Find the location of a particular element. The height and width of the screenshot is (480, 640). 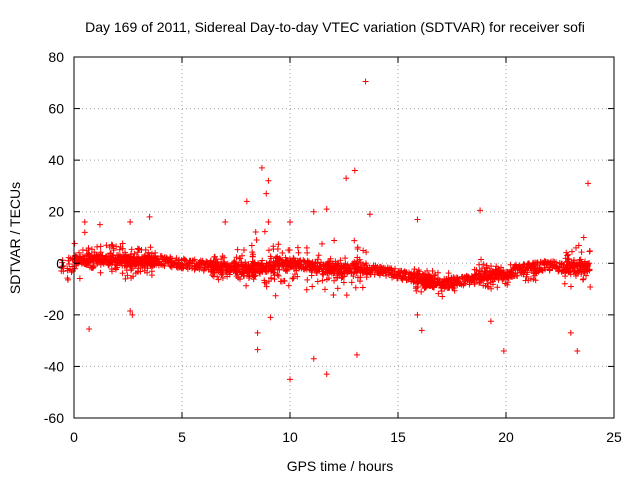

y-tick-label: -20 is located at coordinates (54, 315).